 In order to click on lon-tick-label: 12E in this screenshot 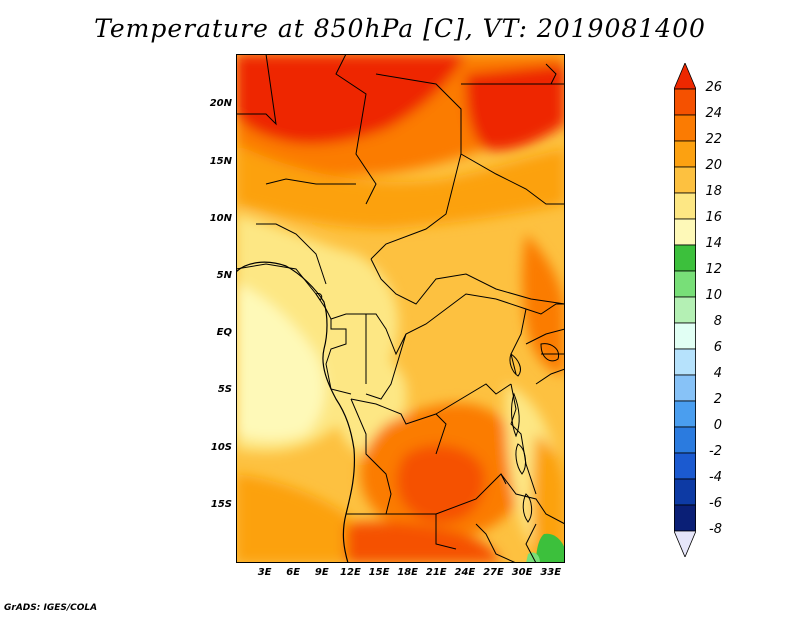, I will do `click(350, 572)`.